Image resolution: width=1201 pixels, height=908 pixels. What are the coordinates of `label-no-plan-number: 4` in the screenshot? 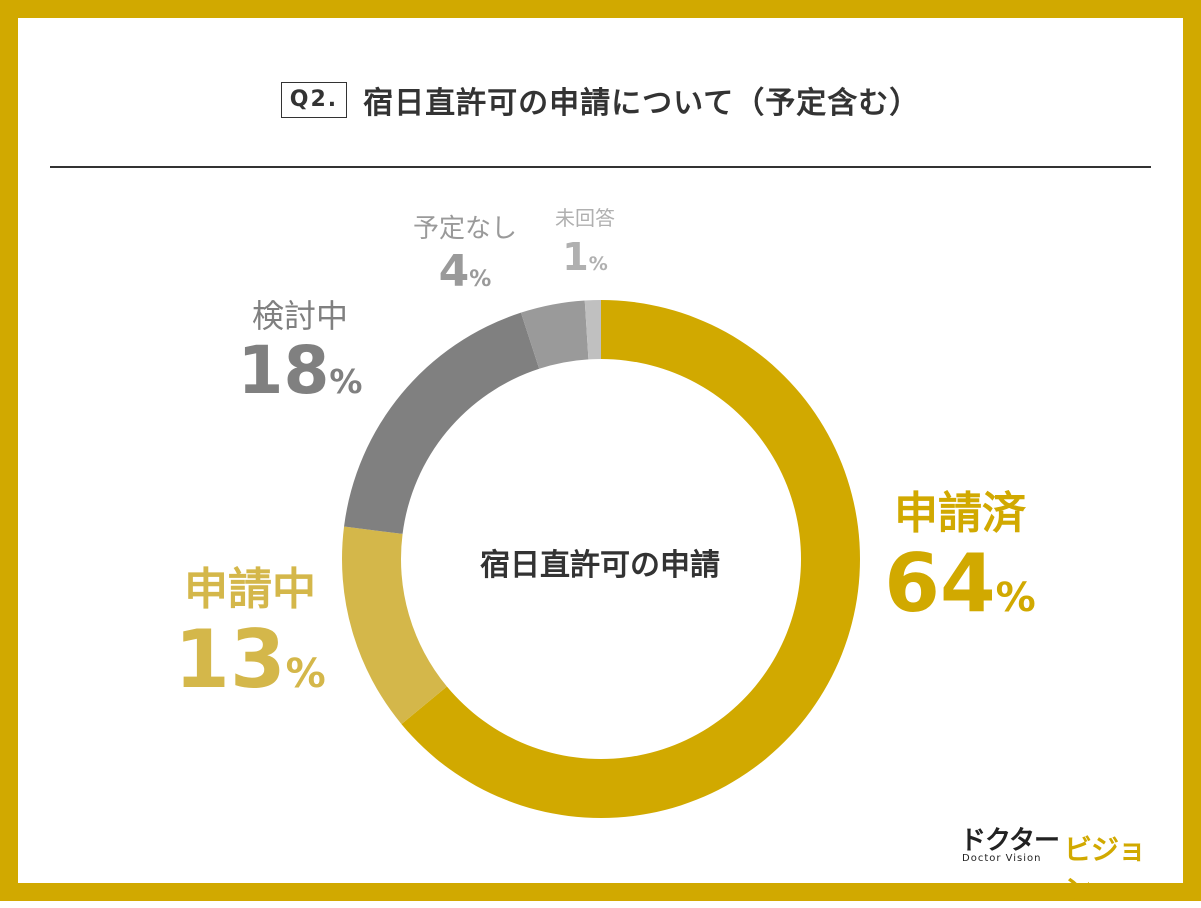 It's located at (454, 271).